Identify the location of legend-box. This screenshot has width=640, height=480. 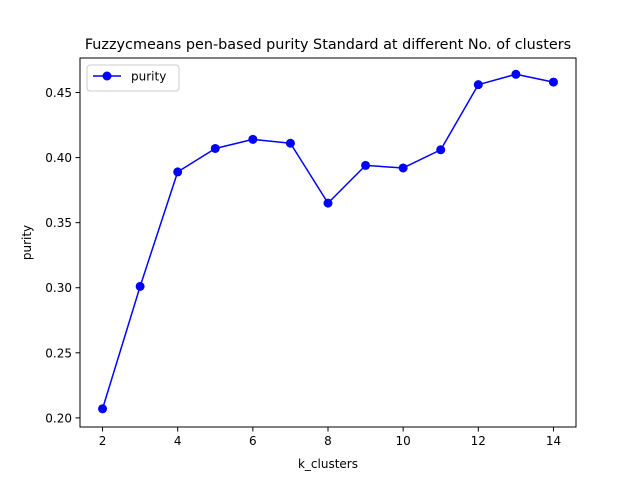
(133, 78).